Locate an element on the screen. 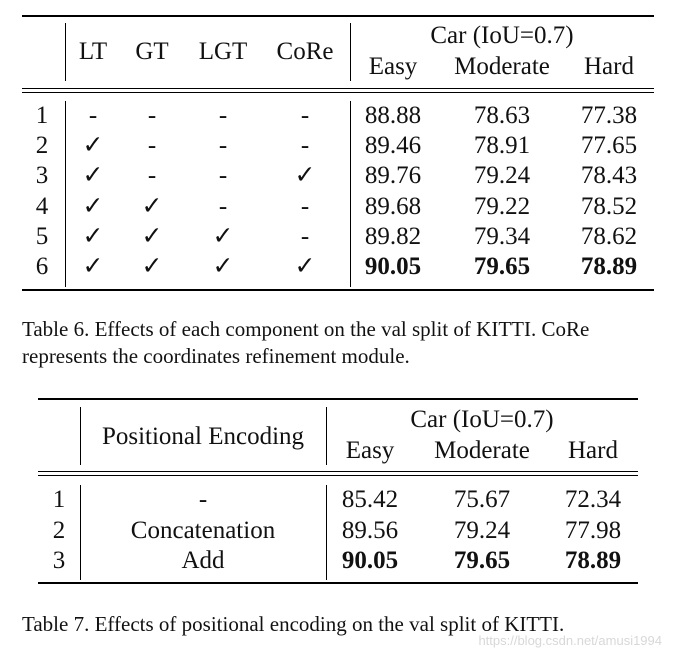 Image resolution: width=674 pixels, height=656 pixels. table7-header-moderate: Moderate is located at coordinates (482, 450).